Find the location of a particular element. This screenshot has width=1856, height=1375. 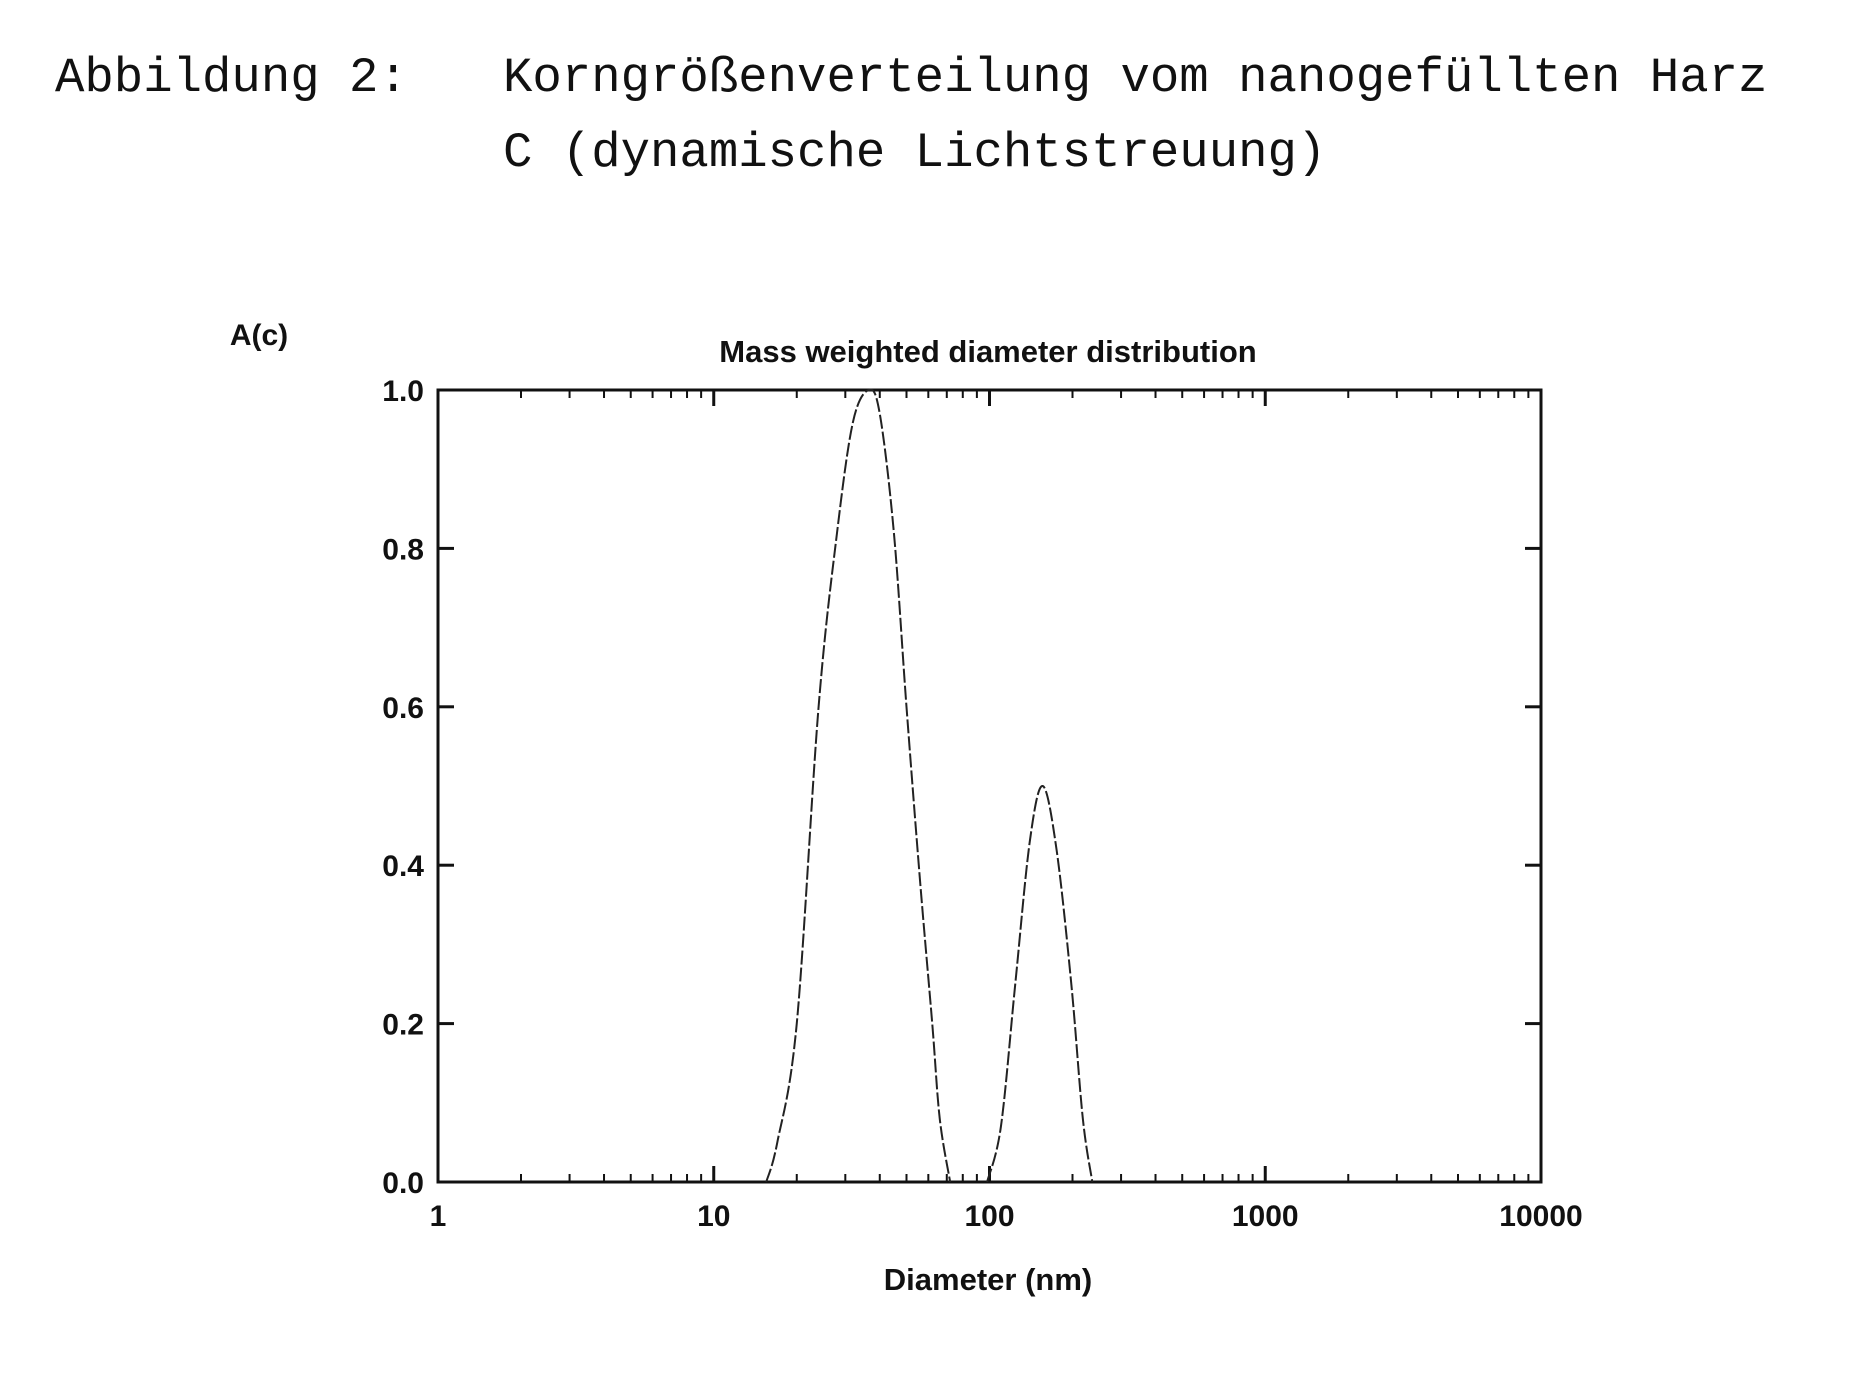

y-tick-label: 0.6 is located at coordinates (403, 708).